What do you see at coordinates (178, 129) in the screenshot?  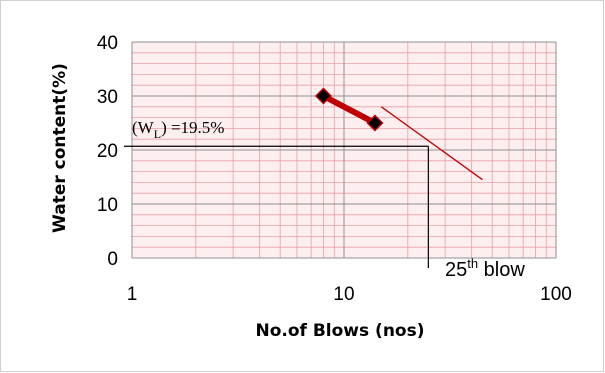 I see `liquid-limit-annotation: (WL) =19.5%` at bounding box center [178, 129].